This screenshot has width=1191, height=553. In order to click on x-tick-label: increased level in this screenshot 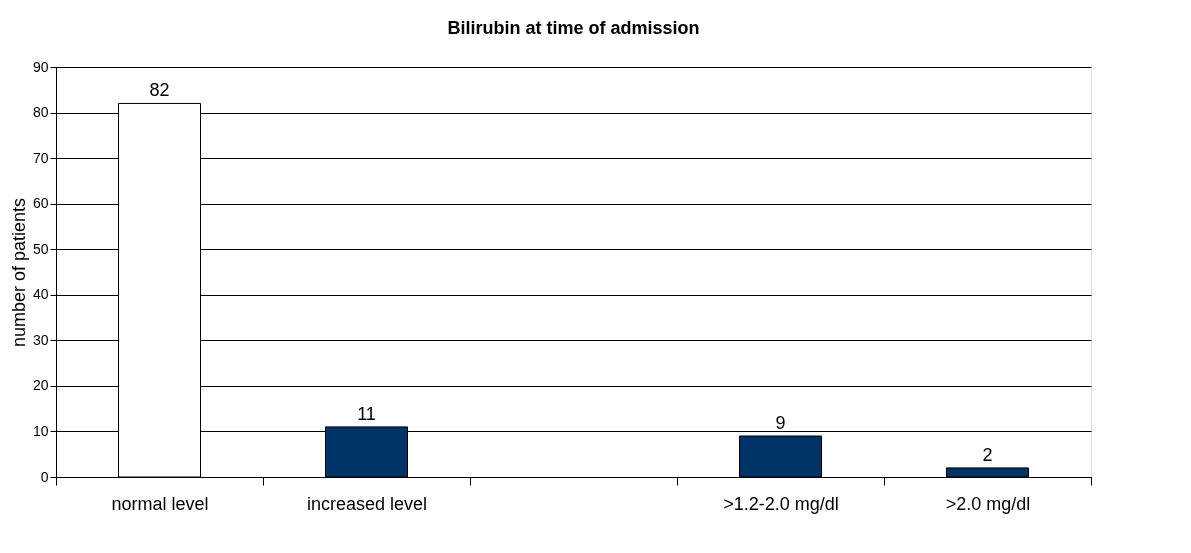, I will do `click(367, 503)`.